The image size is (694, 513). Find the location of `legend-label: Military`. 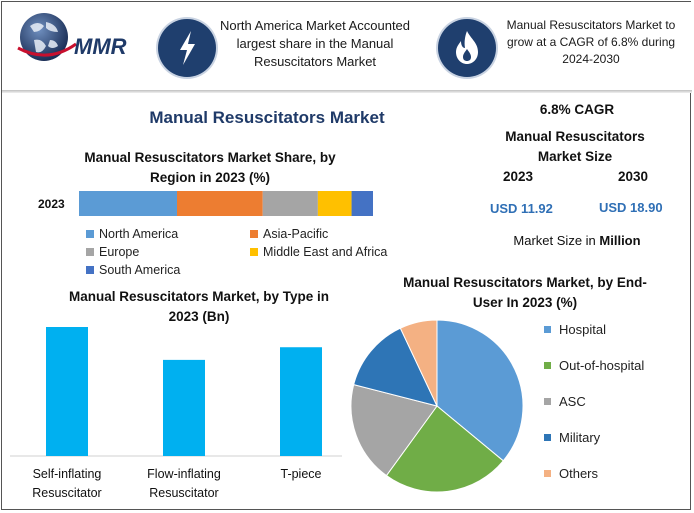

legend-label: Military is located at coordinates (580, 437).